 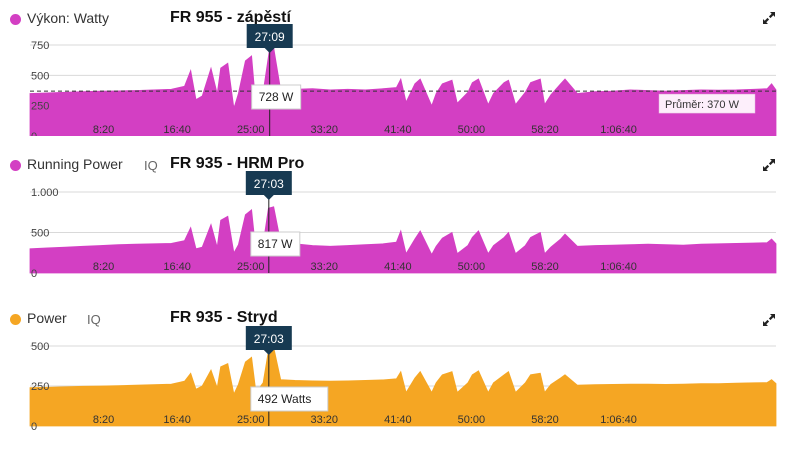 What do you see at coordinates (40, 46) in the screenshot?
I see `y-tick-label: 750` at bounding box center [40, 46].